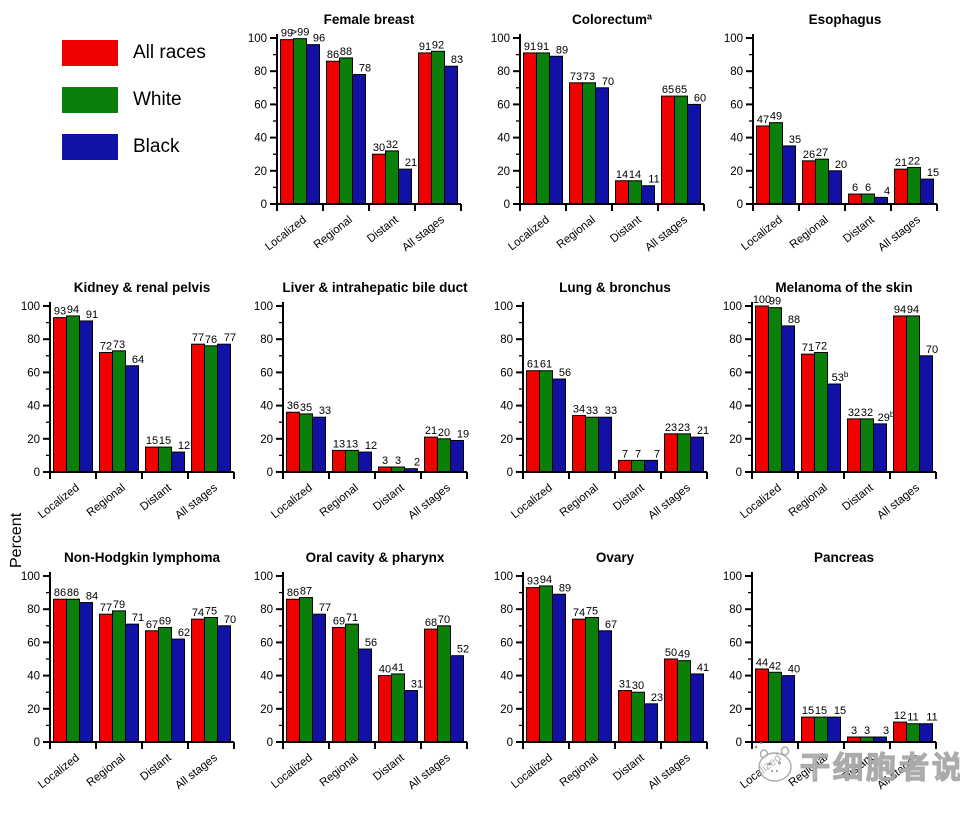  What do you see at coordinates (533, 582) in the screenshot?
I see `bar-value-label: 93` at bounding box center [533, 582].